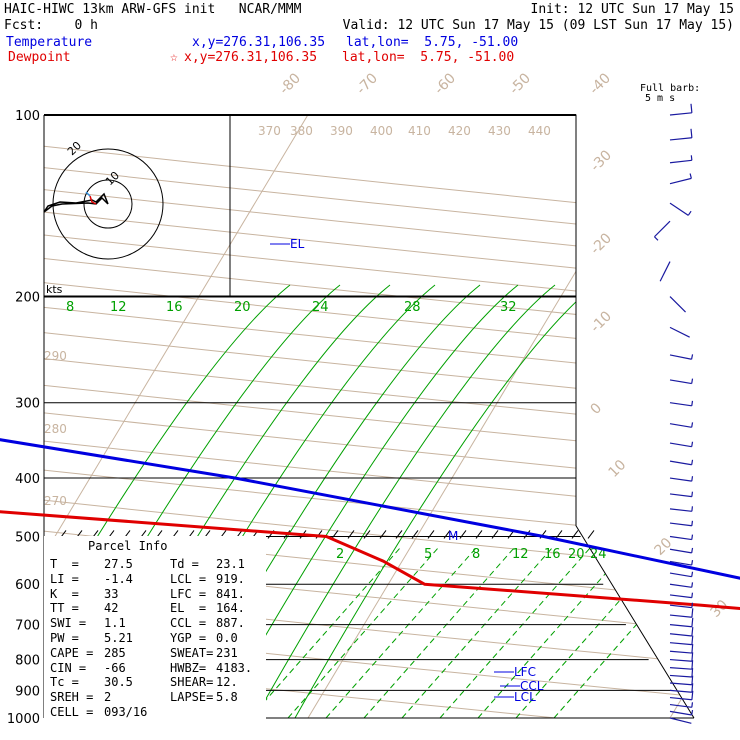 The height and width of the screenshot is (740, 740). Describe the element at coordinates (192, 697) in the screenshot. I see `parcel-info-cell: LAPSE=` at that location.